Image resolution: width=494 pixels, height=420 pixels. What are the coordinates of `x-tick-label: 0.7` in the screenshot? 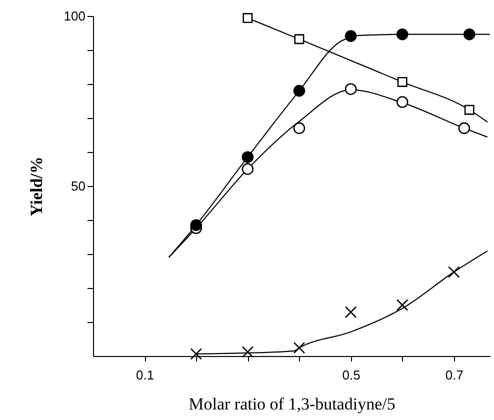 It's located at (454, 375).